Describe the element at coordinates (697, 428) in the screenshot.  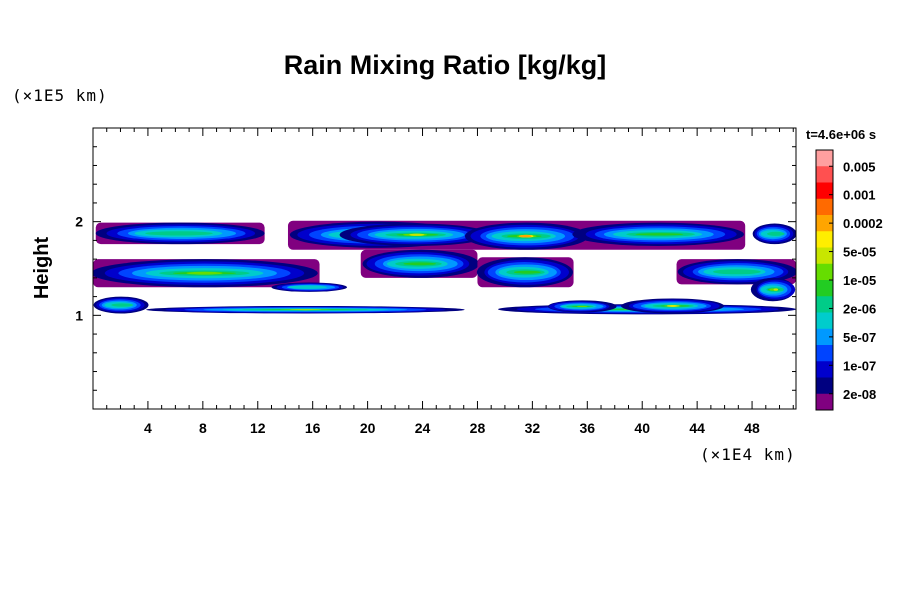
I see `x-tick-label: 44` at that location.